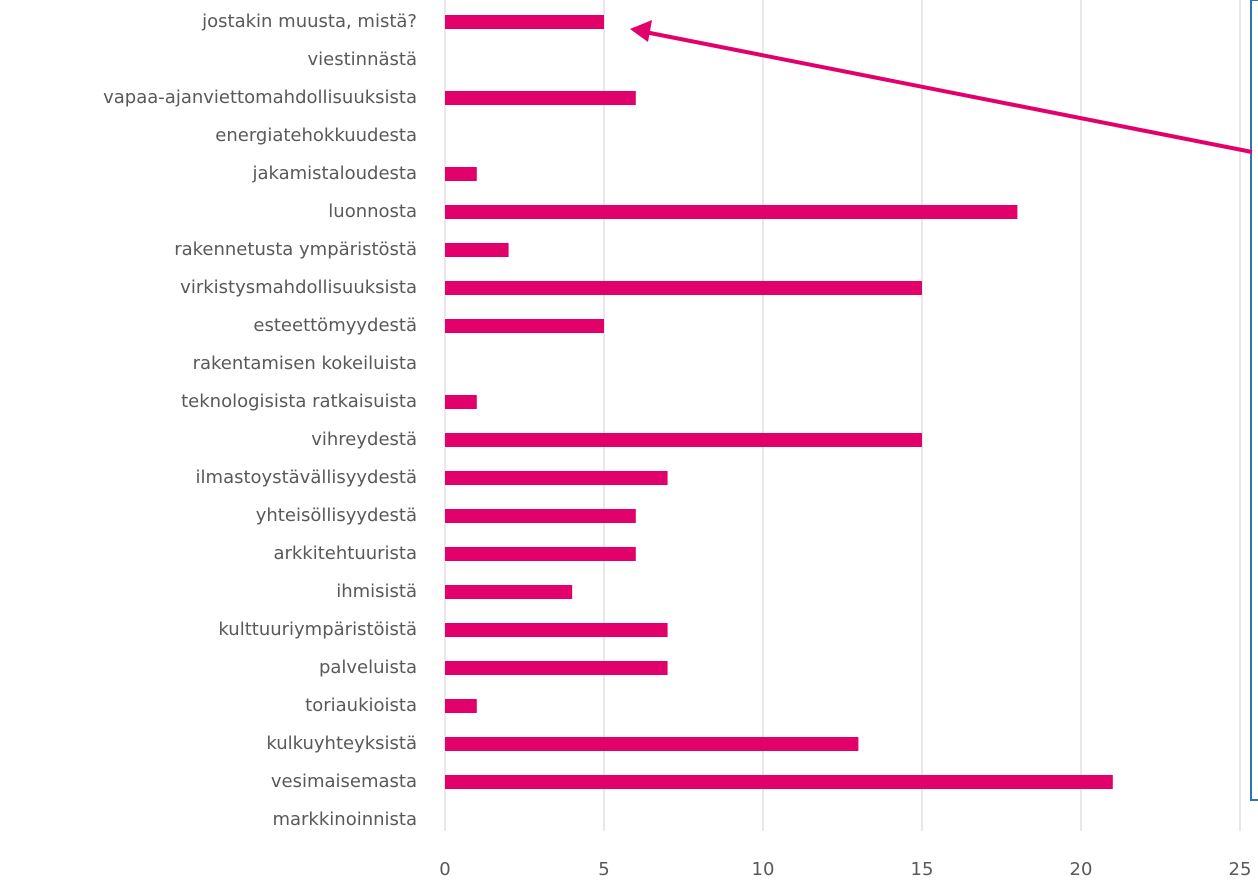 The width and height of the screenshot is (1258, 887). Describe the element at coordinates (372, 211) in the screenshot. I see `y-tick-label: luonnosta` at that location.